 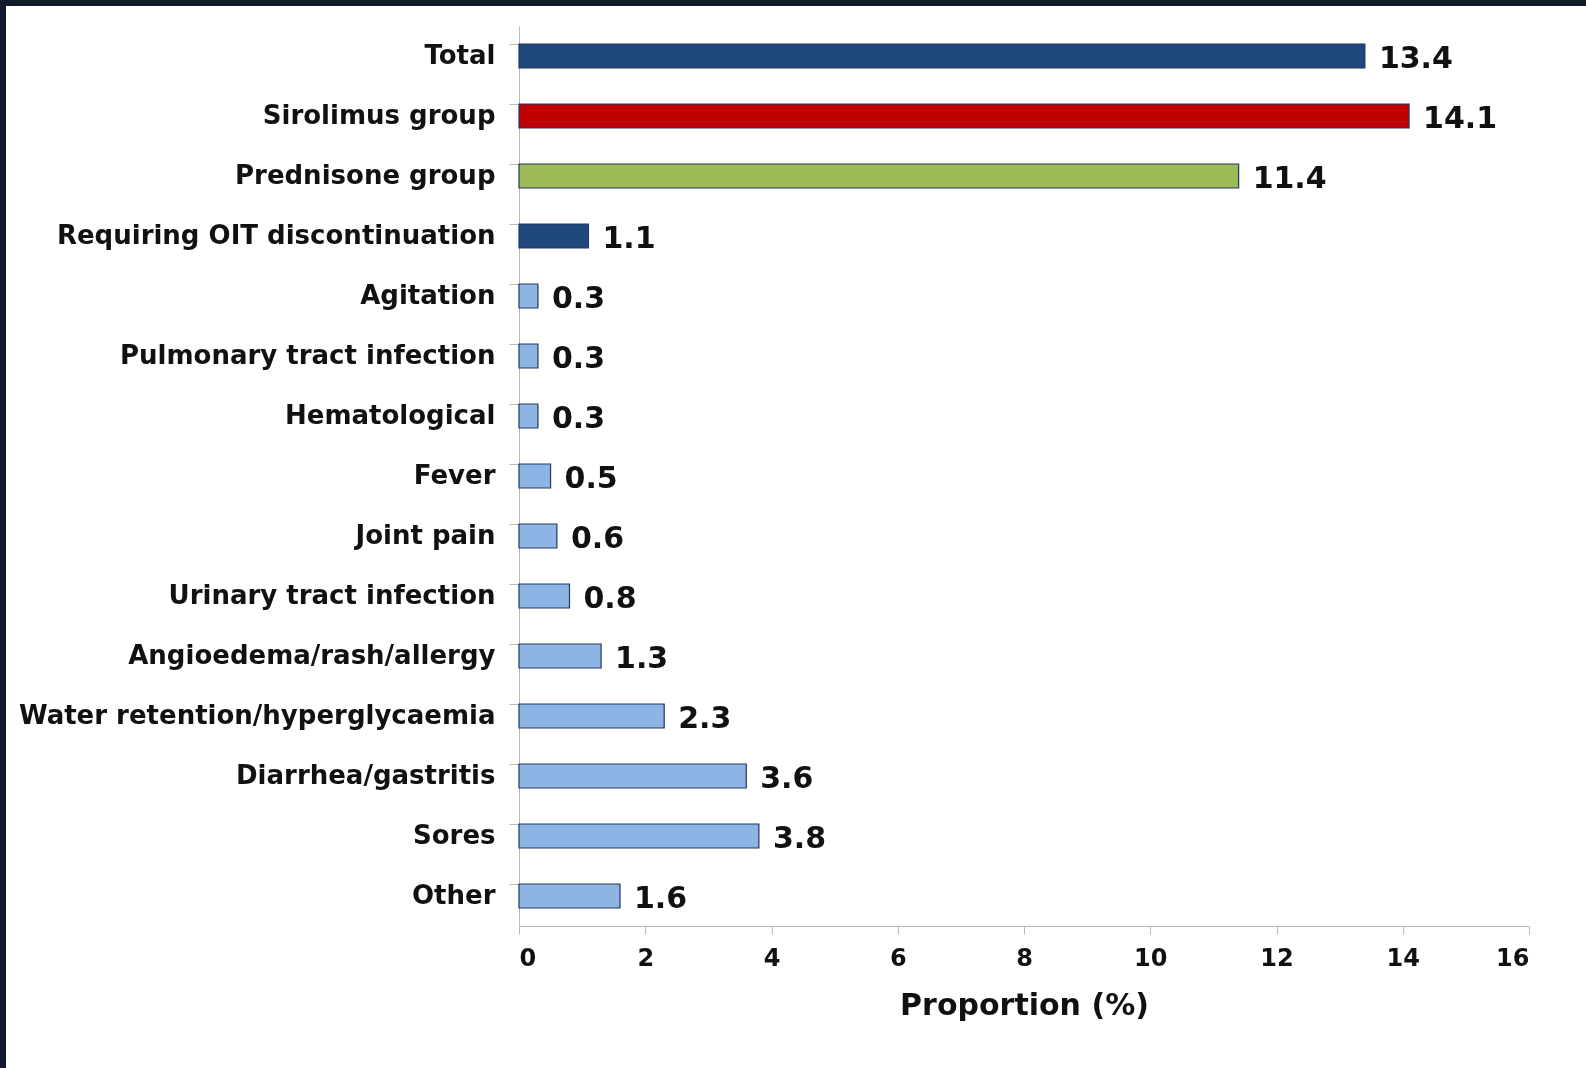 What do you see at coordinates (454, 895) in the screenshot?
I see `y-tick-label: Other` at bounding box center [454, 895].